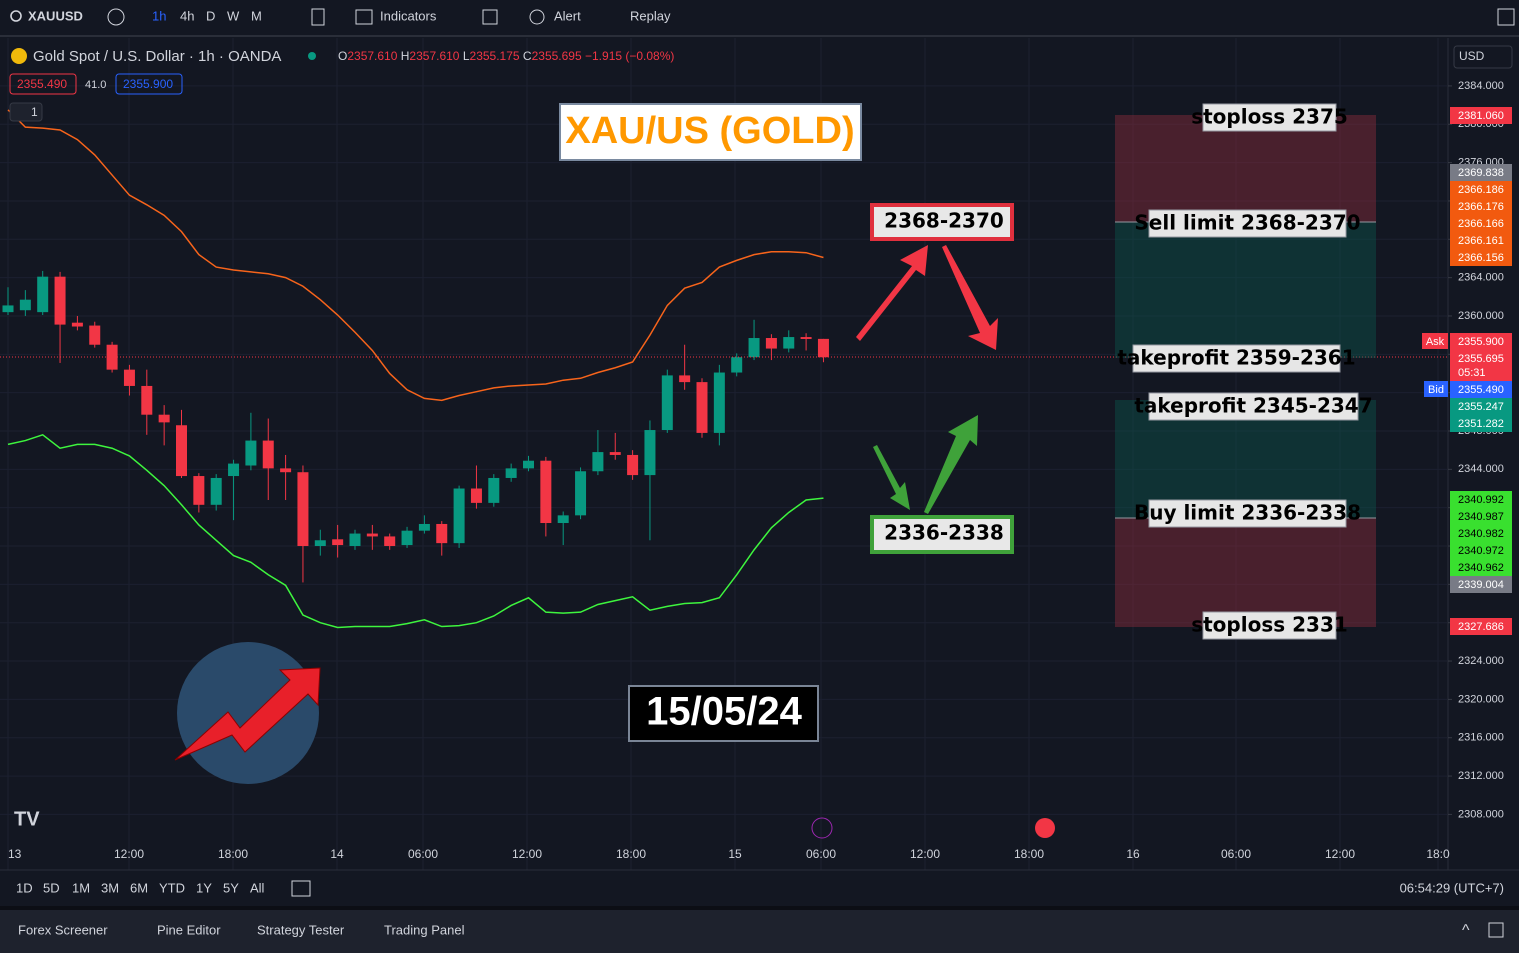 The image size is (1519, 953). I want to click on range-button: 1M, so click(81, 887).